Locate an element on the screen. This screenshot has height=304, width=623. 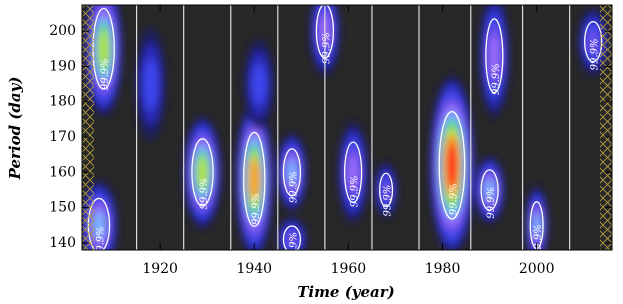
x-tick-label: 1940 is located at coordinates (254, 269).